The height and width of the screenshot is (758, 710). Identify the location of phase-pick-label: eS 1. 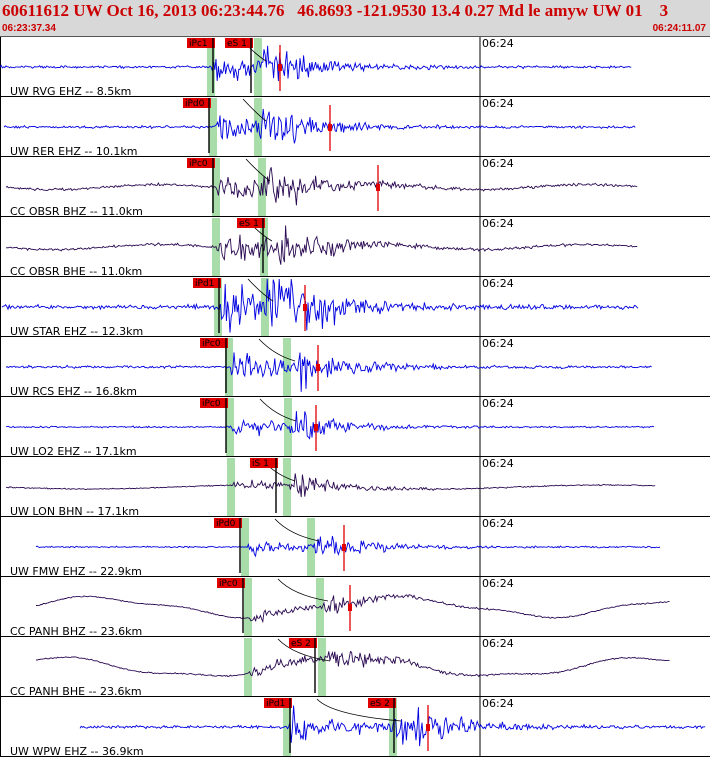
(249, 224).